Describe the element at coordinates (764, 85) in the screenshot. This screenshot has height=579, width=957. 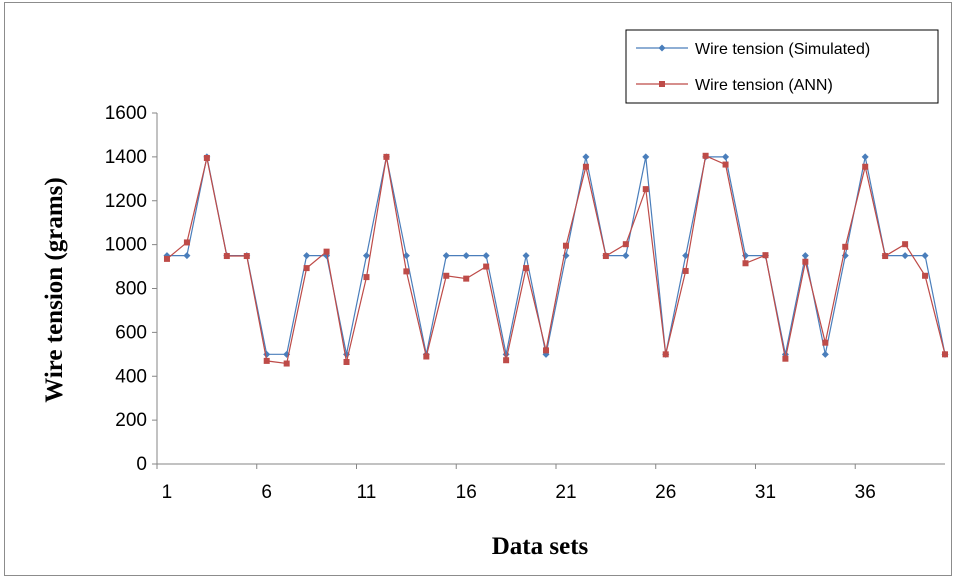
I see `legend-label-ann: Wire tension (ANN)` at that location.